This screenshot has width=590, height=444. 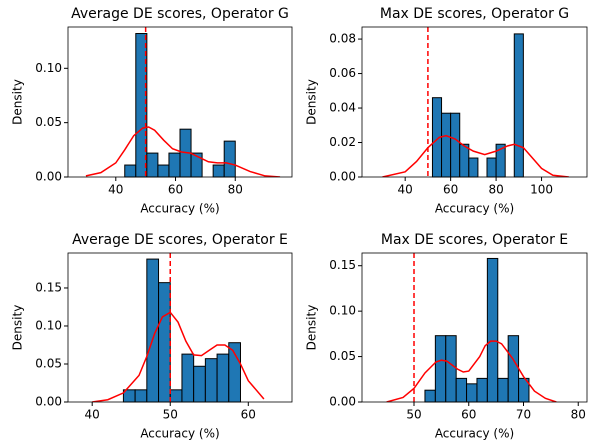 What do you see at coordinates (342, 108) in the screenshot?
I see `y-tick-label: 0.04` at bounding box center [342, 108].